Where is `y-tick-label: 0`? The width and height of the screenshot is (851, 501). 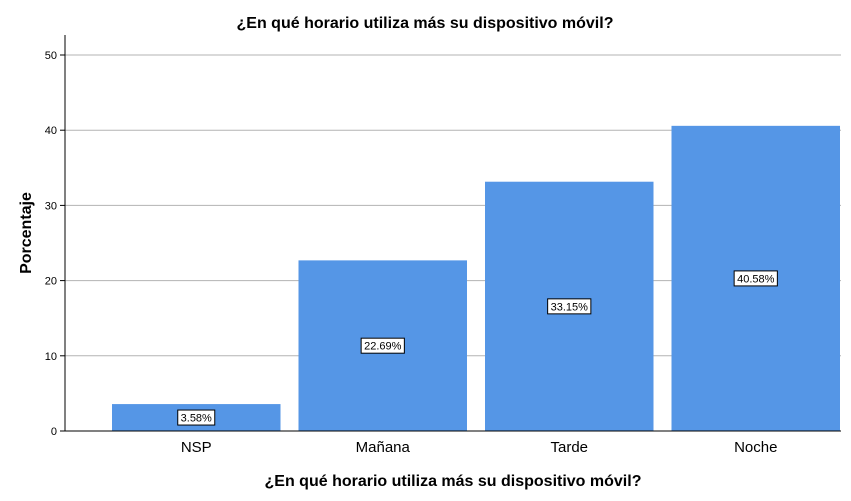
y-tick-label: 0 is located at coordinates (54, 432).